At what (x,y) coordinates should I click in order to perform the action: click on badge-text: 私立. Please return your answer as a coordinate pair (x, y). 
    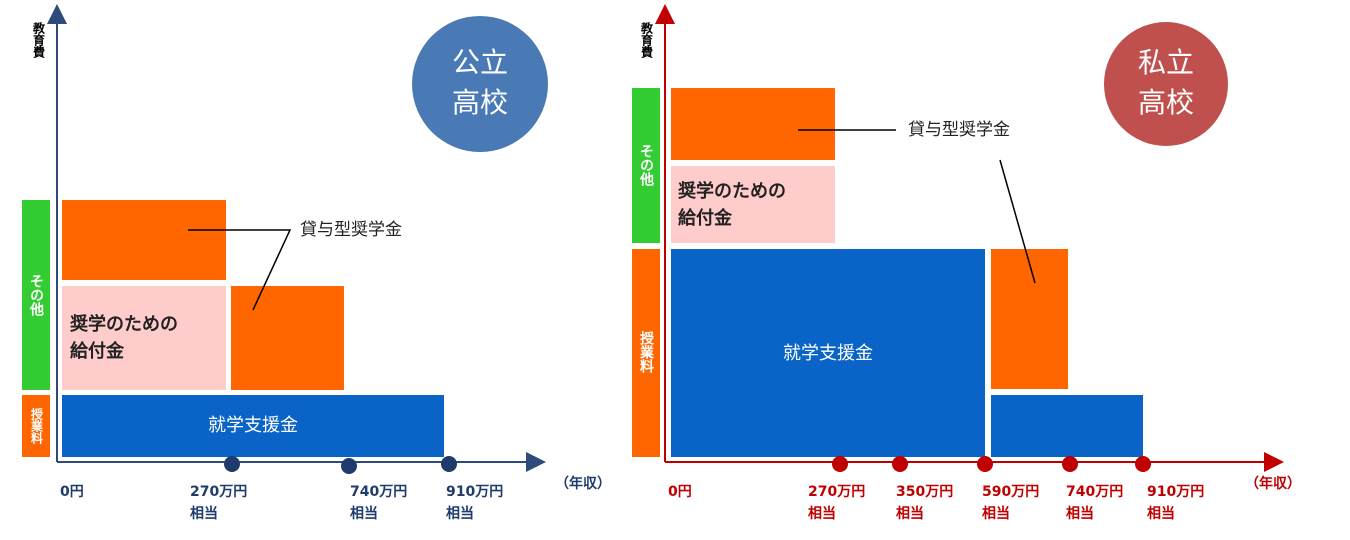
    Looking at the image, I should click on (1166, 62).